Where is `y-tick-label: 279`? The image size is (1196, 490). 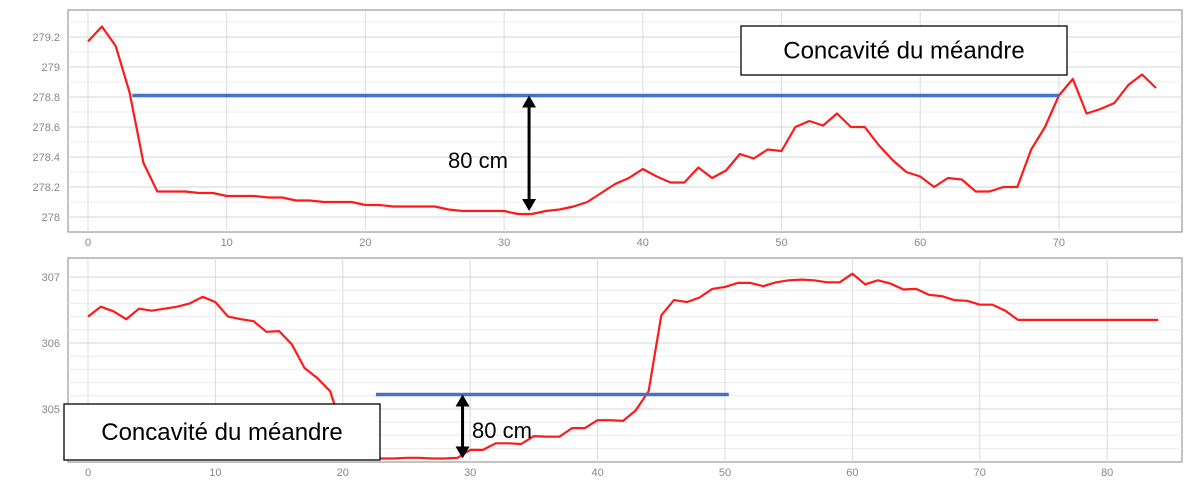
y-tick-label: 279 is located at coordinates (51, 68).